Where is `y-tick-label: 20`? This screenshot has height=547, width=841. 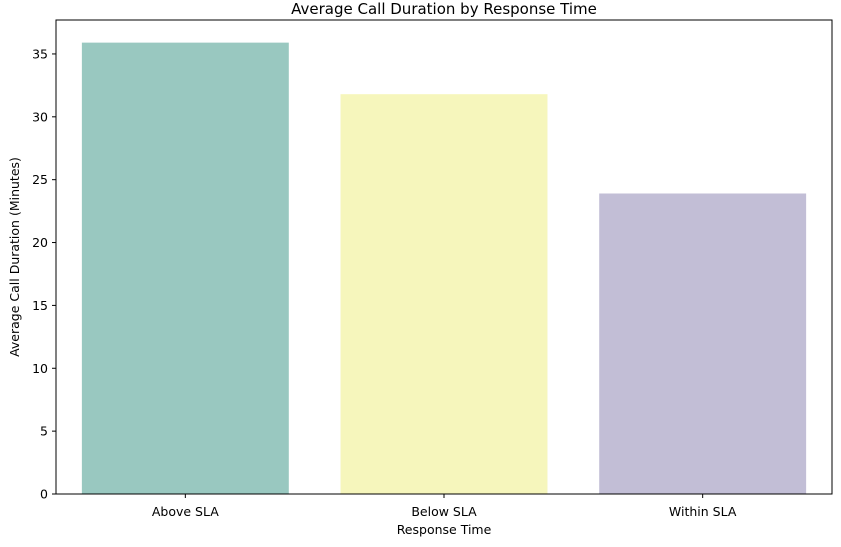 y-tick-label: 20 is located at coordinates (40, 242).